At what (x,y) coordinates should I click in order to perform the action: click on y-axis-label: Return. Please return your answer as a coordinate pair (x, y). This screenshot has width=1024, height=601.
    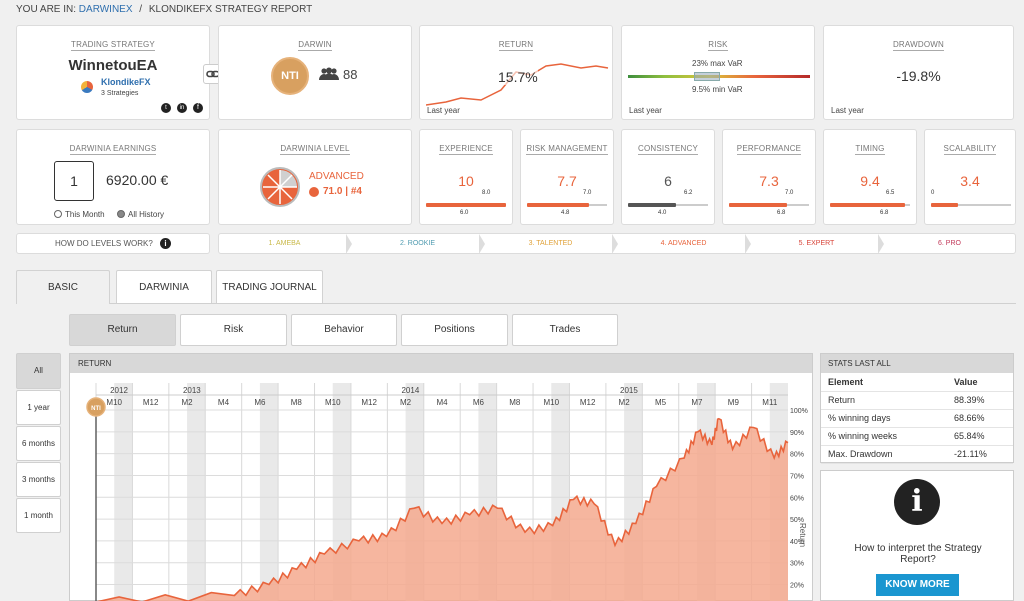
    Looking at the image, I should click on (802, 535).